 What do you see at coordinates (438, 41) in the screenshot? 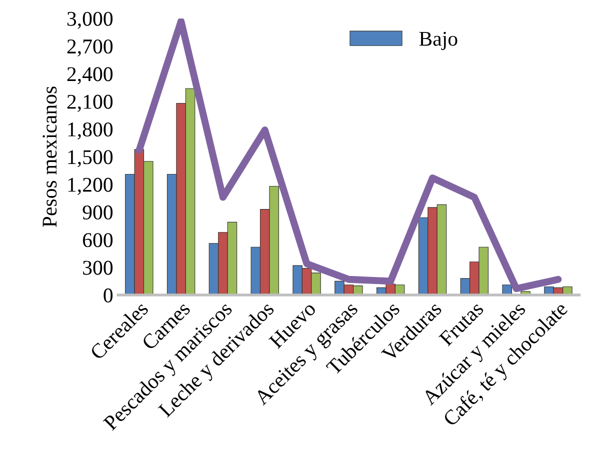
I see `legend-label: Bajo` at bounding box center [438, 41].